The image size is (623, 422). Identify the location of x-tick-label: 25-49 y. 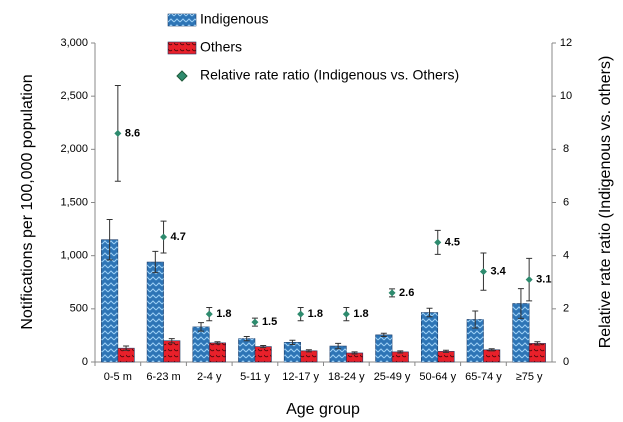
(392, 377).